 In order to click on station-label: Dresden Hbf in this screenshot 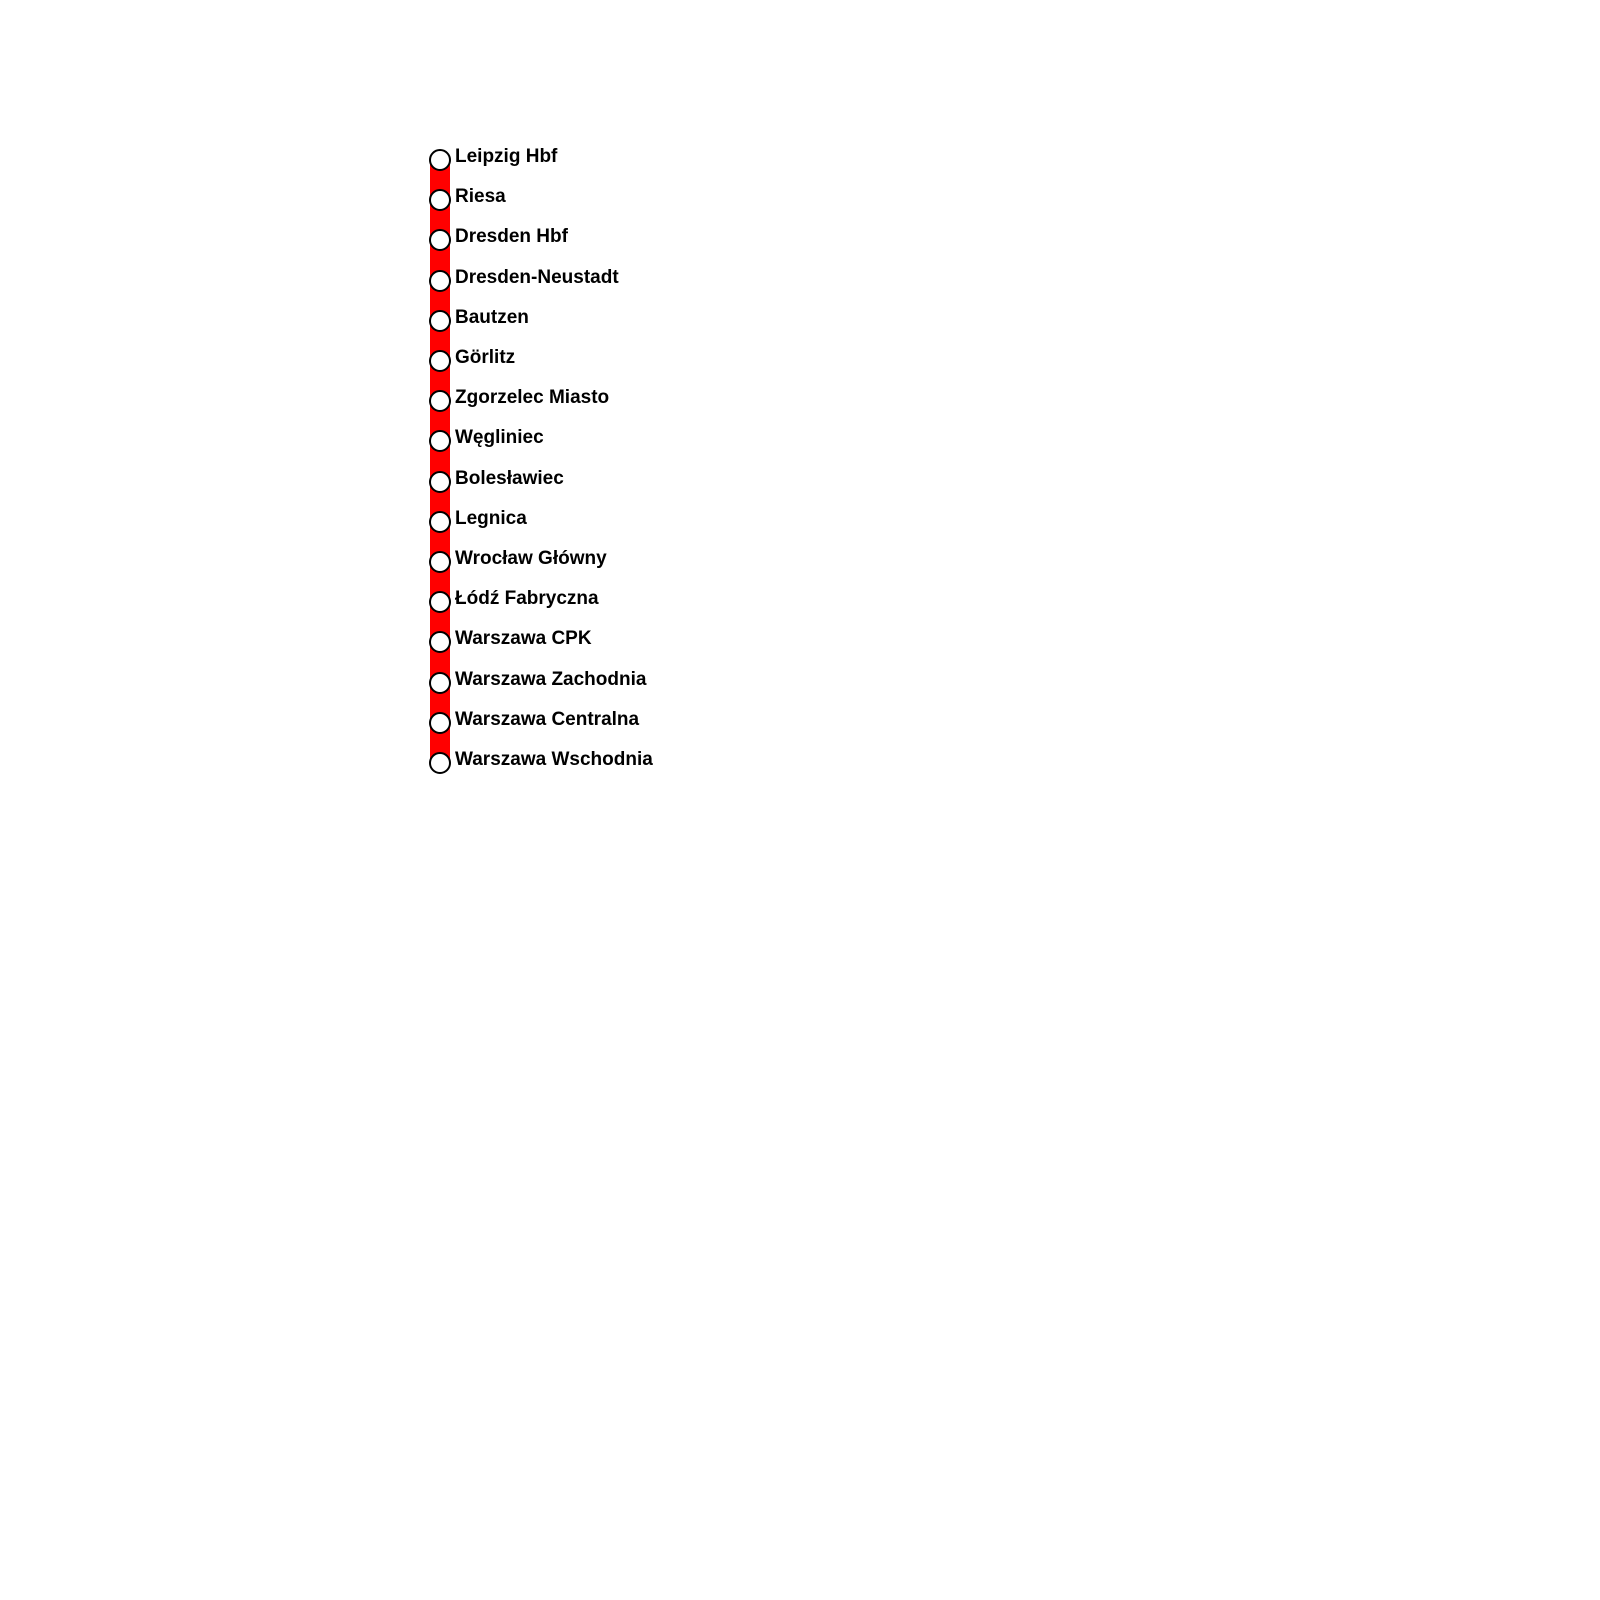, I will do `click(511, 237)`.